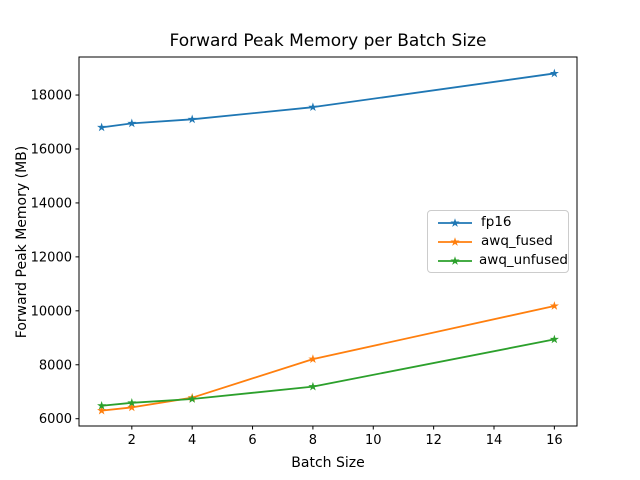  What do you see at coordinates (252, 440) in the screenshot?
I see `x-tick-label: 6` at bounding box center [252, 440].